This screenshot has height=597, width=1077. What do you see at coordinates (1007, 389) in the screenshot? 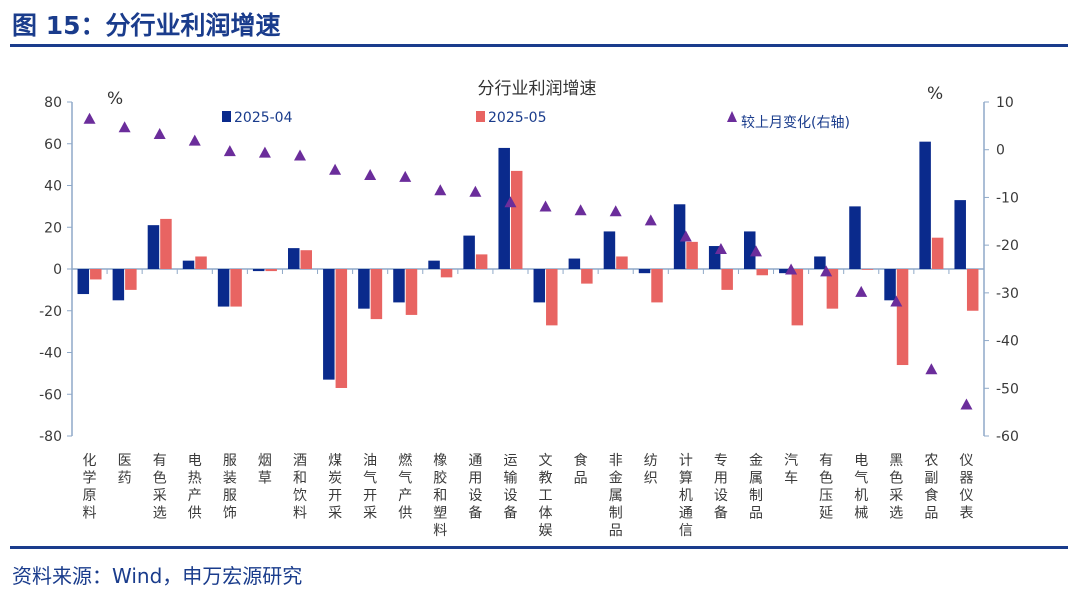
I see `right-tick-label: -50` at bounding box center [1007, 389].